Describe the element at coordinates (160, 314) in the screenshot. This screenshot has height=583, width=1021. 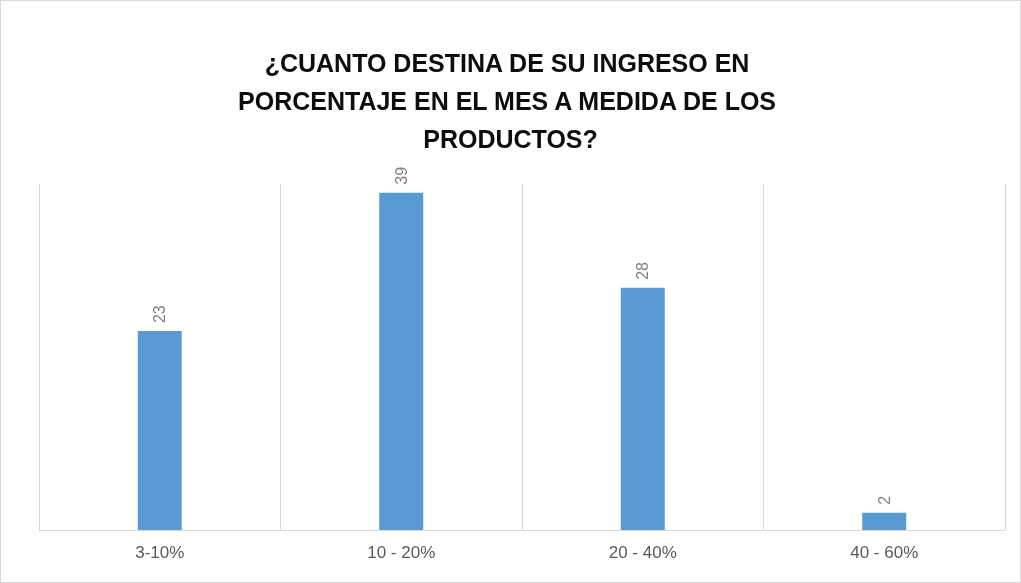
I see `data-label: 23` at that location.